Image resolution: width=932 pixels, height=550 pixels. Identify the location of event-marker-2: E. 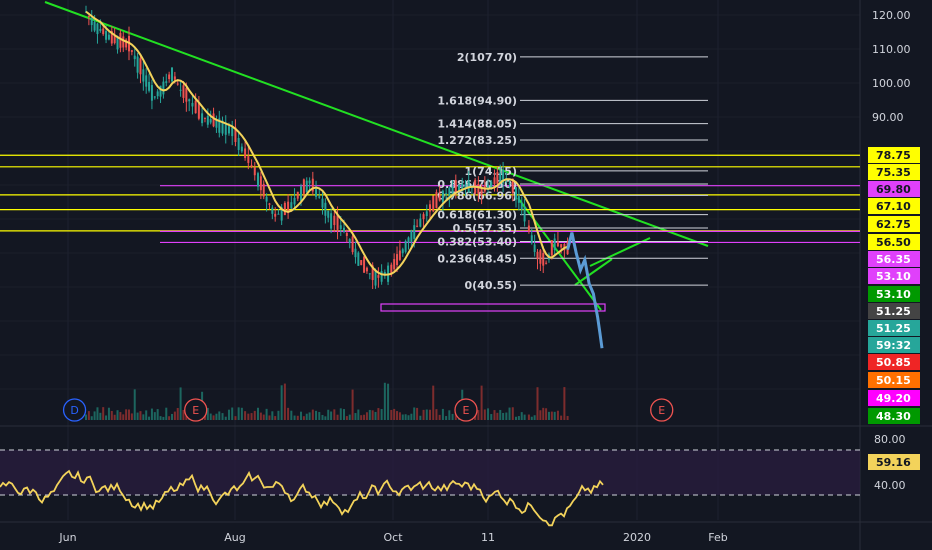
(466, 410).